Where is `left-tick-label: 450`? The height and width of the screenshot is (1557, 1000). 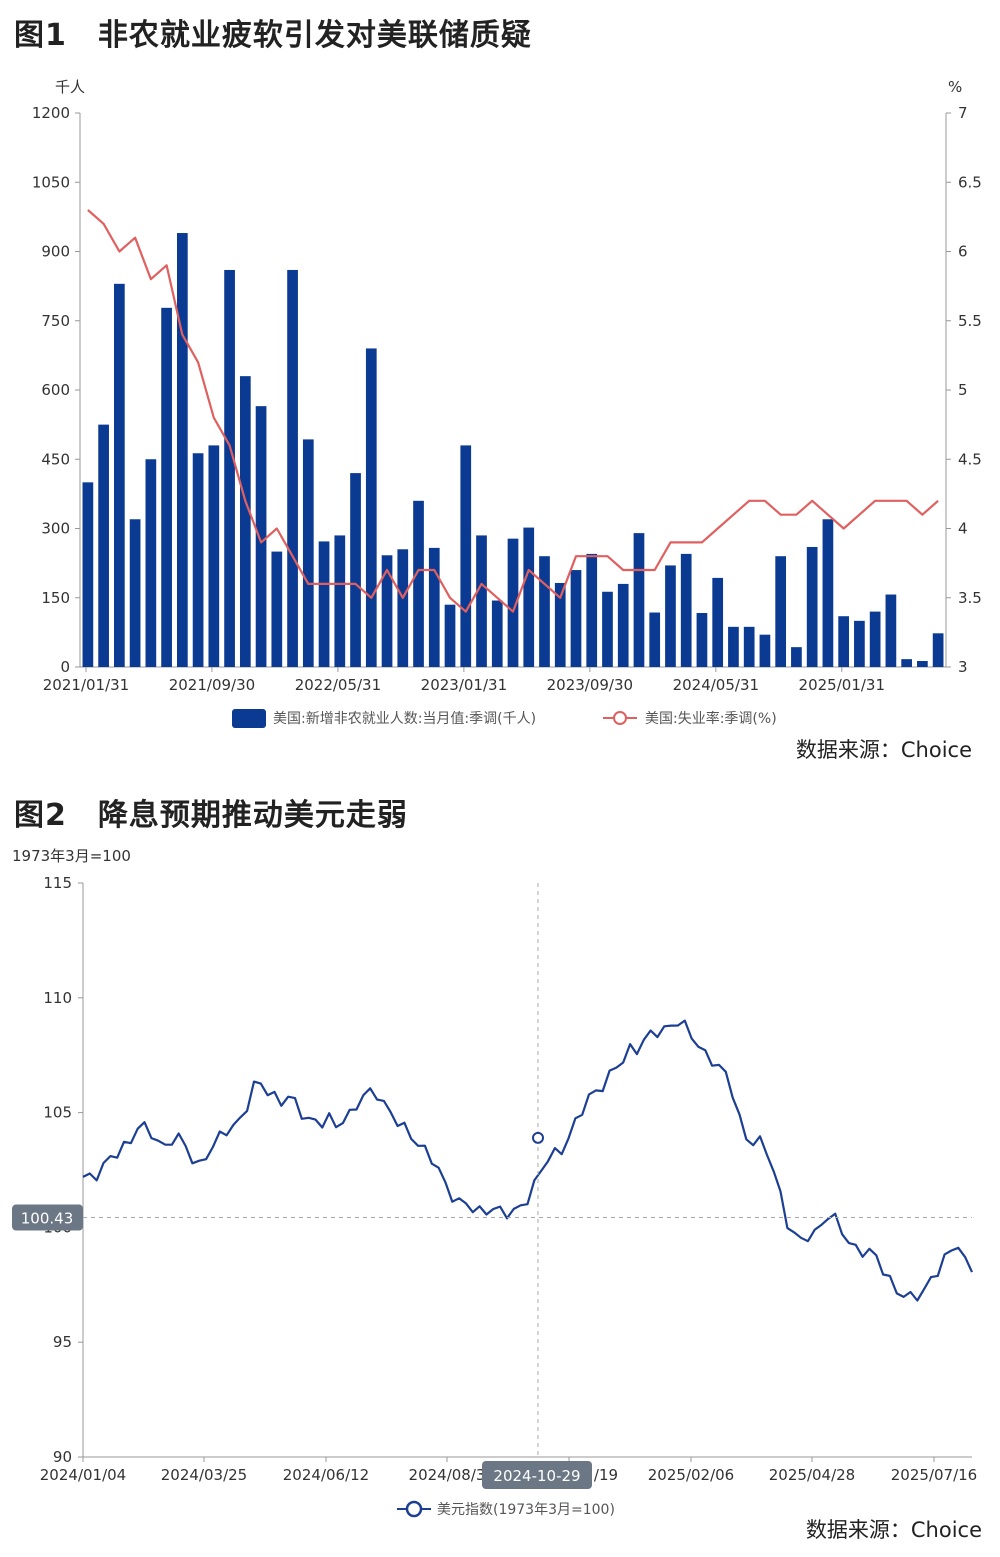
left-tick-label: 450 is located at coordinates (55, 459).